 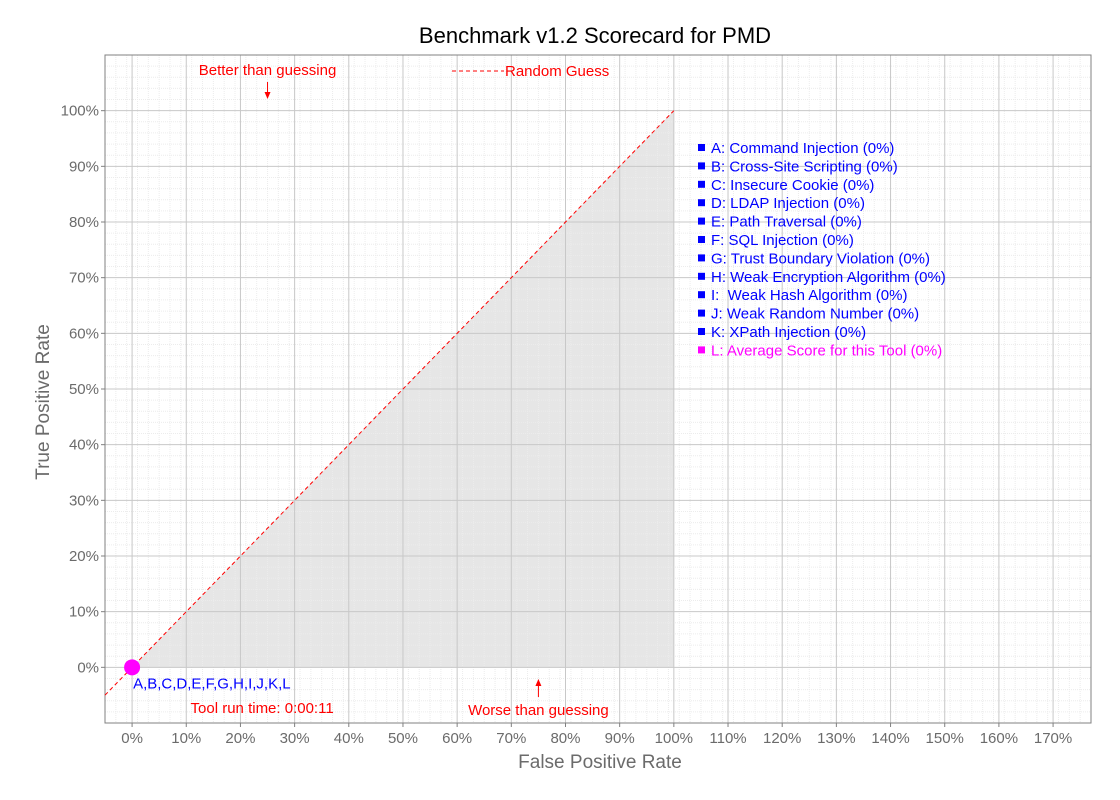 What do you see at coordinates (84, 333) in the screenshot?
I see `y-tick-label: 60%` at bounding box center [84, 333].